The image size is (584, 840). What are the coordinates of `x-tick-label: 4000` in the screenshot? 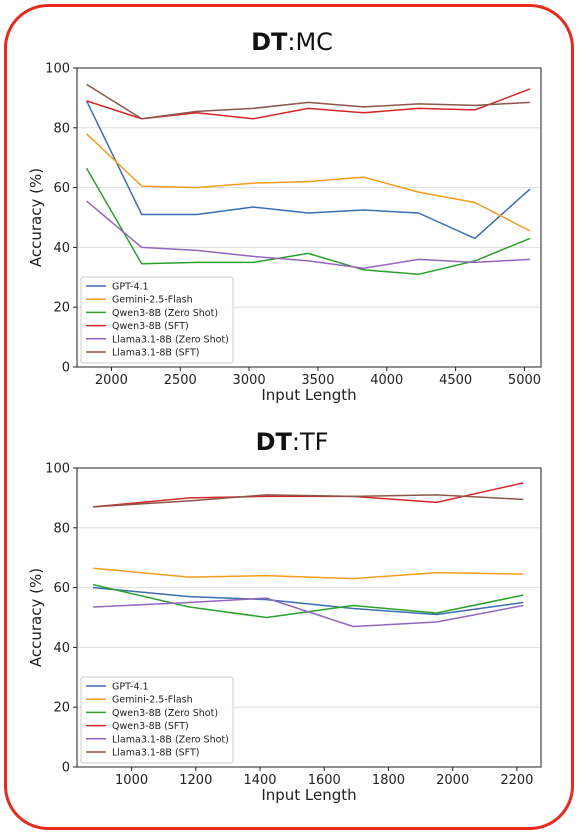 It's located at (386, 380).